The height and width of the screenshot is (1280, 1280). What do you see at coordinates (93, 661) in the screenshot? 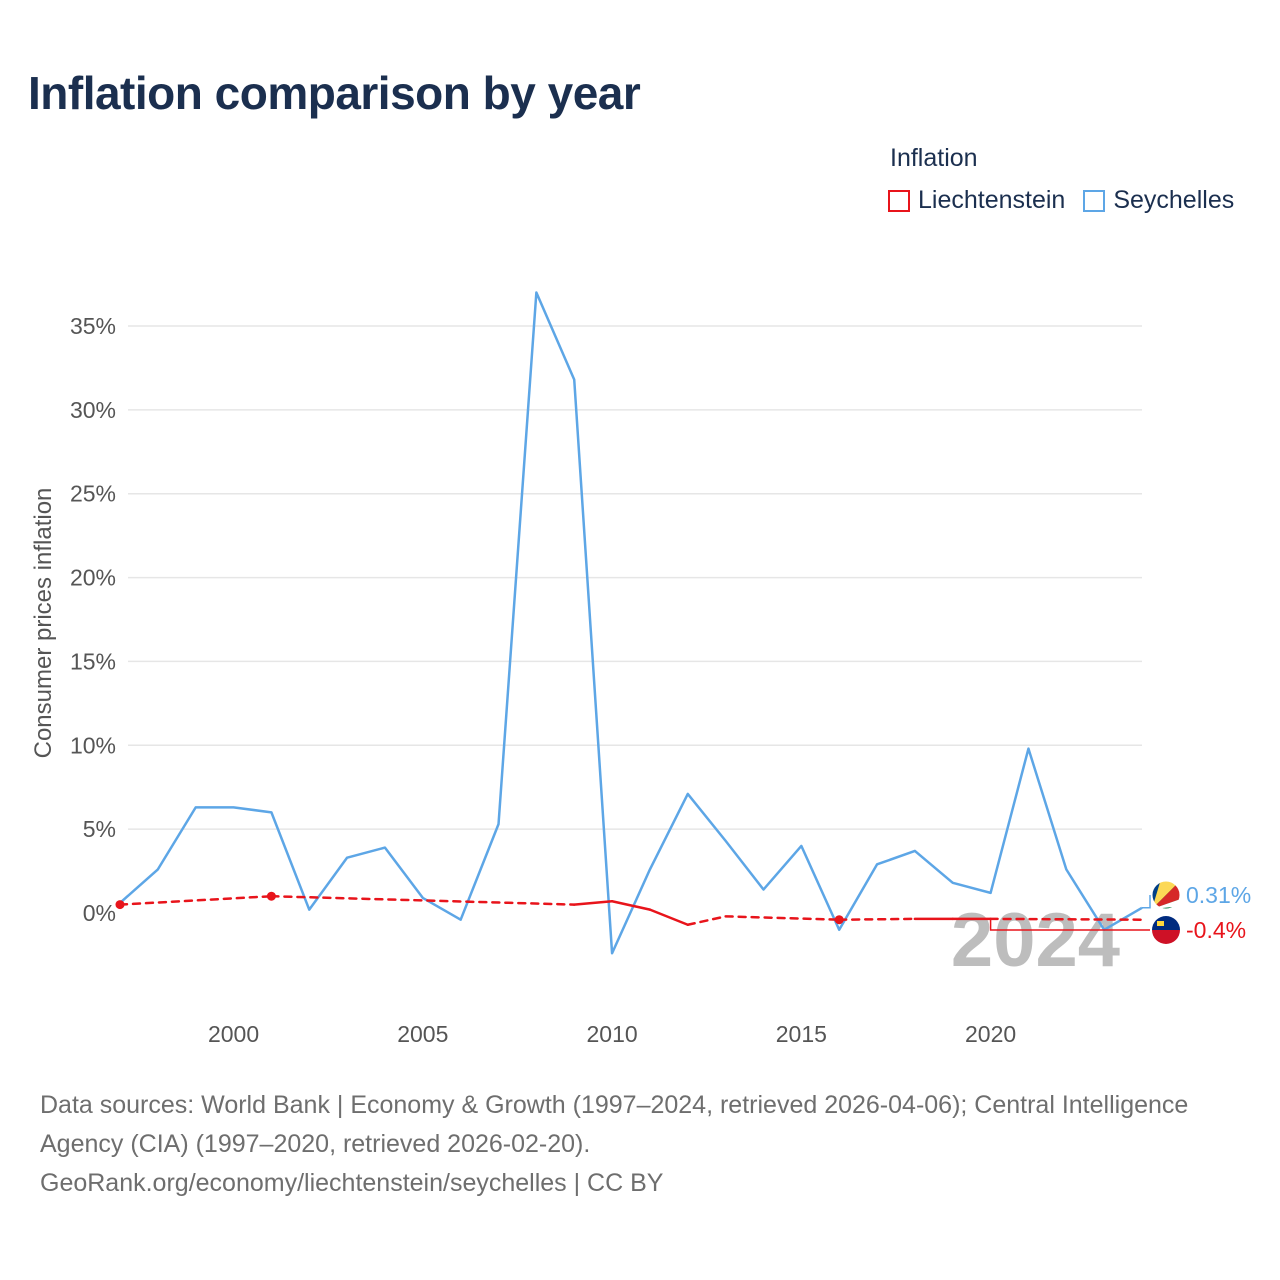
I see `y-tick-label: 15%` at bounding box center [93, 661].